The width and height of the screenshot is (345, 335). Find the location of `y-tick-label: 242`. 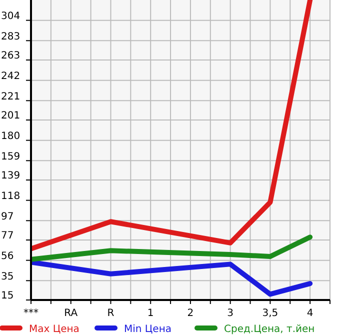

y-tick-label: 242 is located at coordinates (10, 76).